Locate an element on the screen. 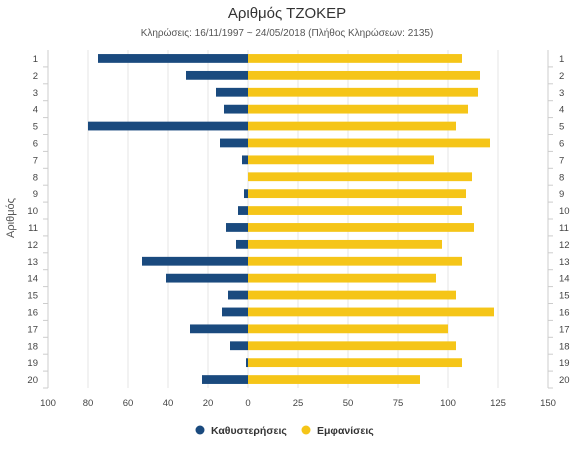 This screenshot has height=450, width=575. y-tick-label-left-12: 12 is located at coordinates (32, 245).